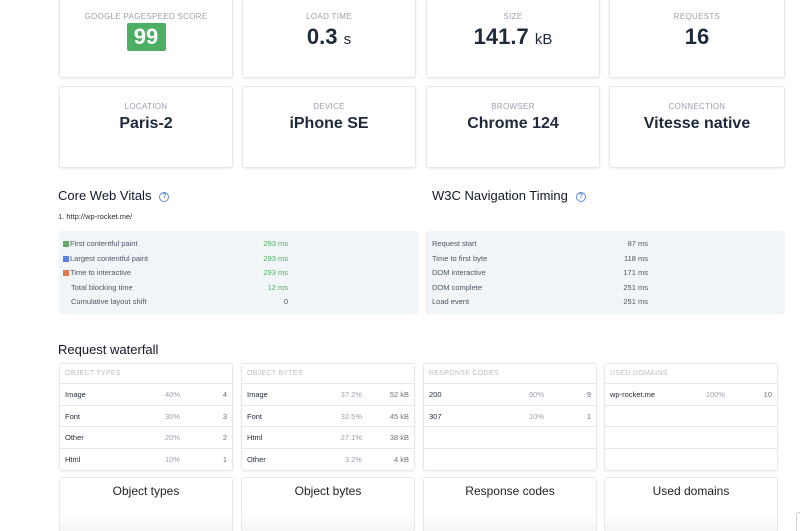 The width and height of the screenshot is (800, 531). What do you see at coordinates (460, 258) in the screenshot?
I see `timing-label: Time to first byte` at bounding box center [460, 258].